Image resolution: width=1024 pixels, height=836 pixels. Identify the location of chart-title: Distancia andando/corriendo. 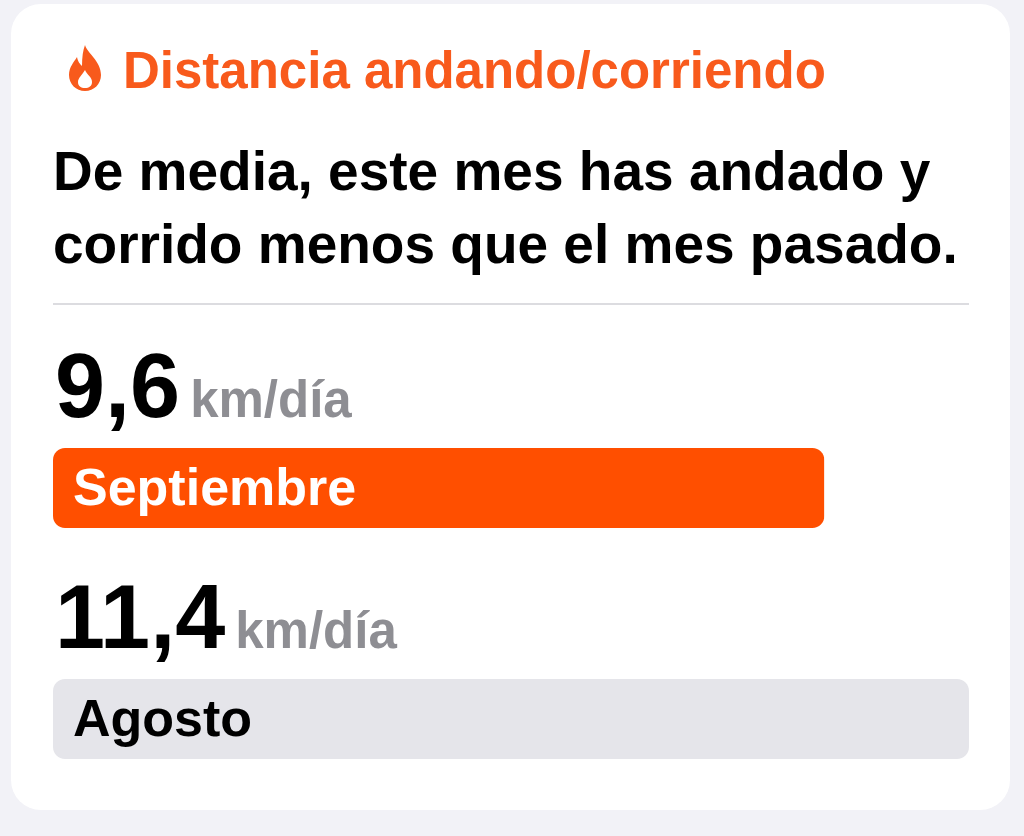
(474, 70).